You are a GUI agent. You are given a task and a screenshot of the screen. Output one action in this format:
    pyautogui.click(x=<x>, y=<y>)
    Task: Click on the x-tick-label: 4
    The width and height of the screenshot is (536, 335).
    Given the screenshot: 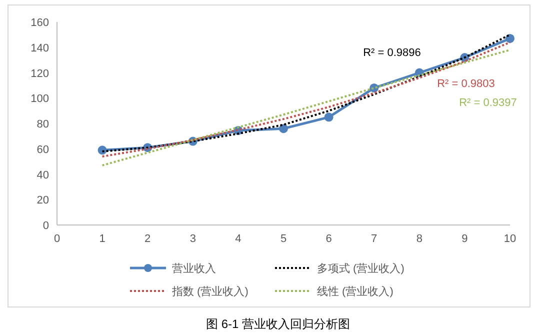 What is the action you would take?
    pyautogui.click(x=238, y=239)
    